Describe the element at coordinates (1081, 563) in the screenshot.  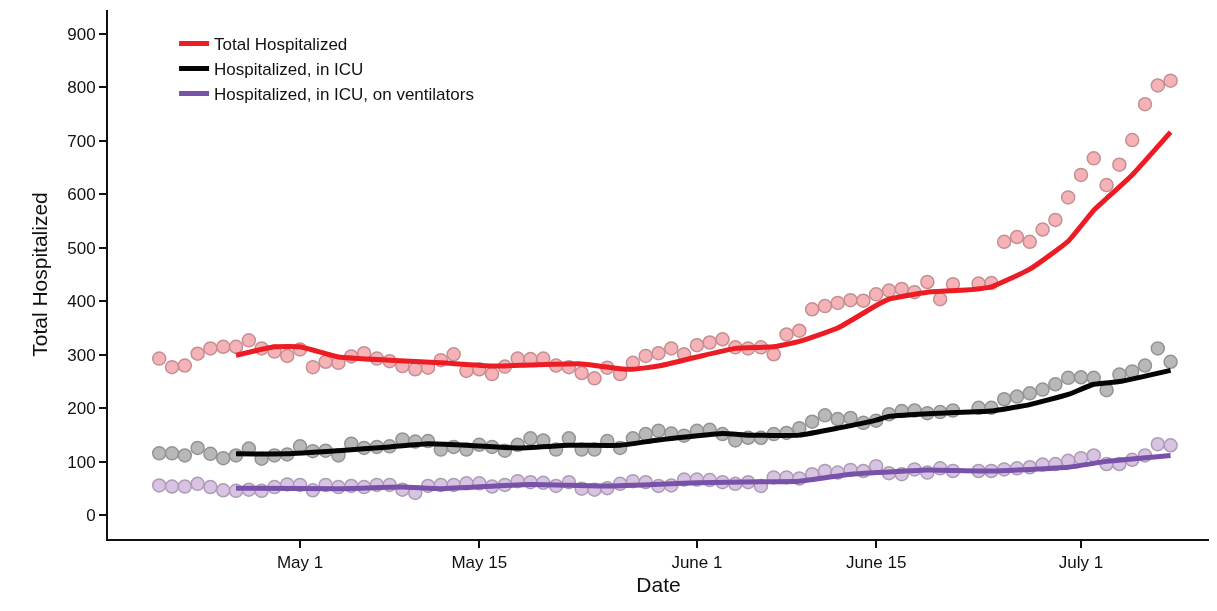
I see `x-tick-label: July 1` at that location.